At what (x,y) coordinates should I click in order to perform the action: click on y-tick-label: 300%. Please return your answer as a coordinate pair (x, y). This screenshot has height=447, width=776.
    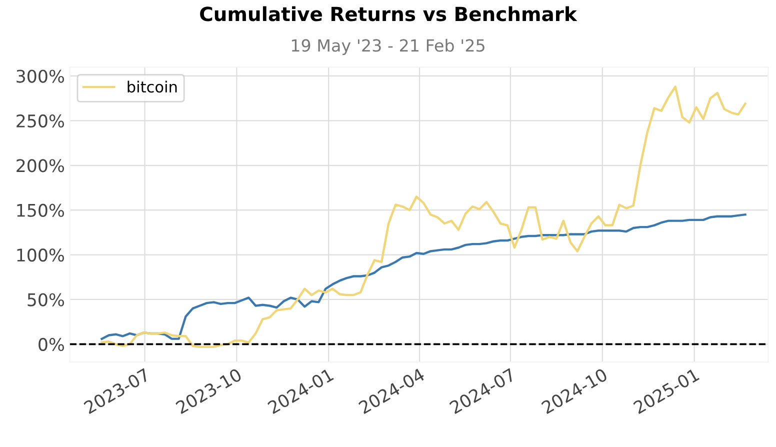
    Looking at the image, I should click on (40, 76).